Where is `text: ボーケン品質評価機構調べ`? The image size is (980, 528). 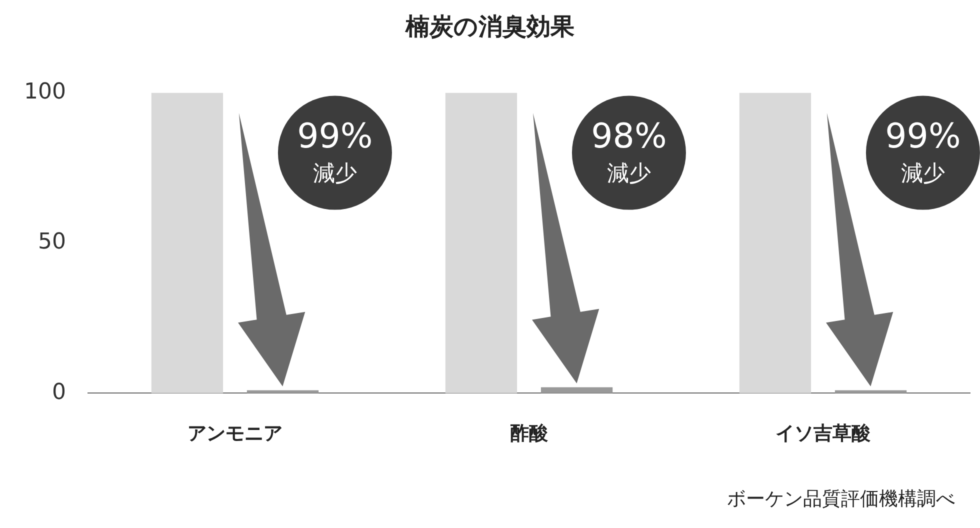 text: ボーケン品質評価機構調べ is located at coordinates (841, 499).